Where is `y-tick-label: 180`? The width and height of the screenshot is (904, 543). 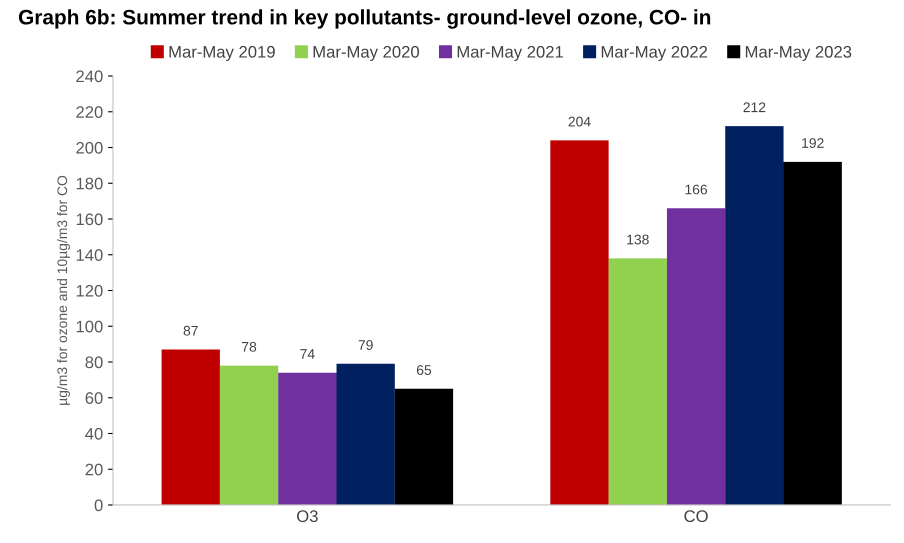
y-tick-label: 180 is located at coordinates (89, 184).